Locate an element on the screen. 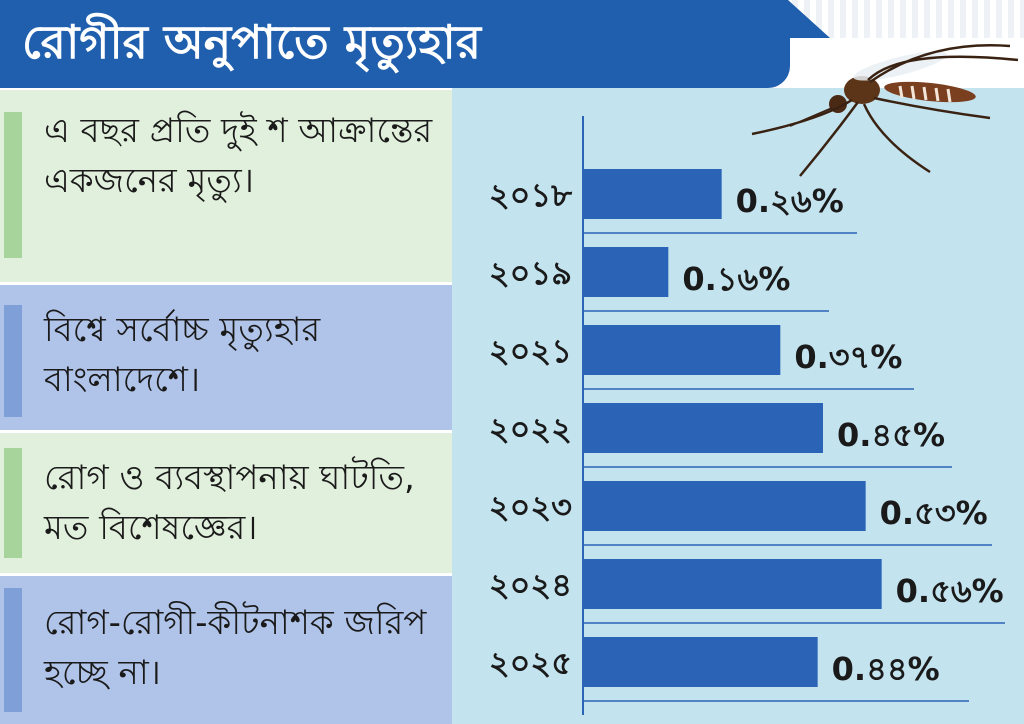 The width and height of the screenshot is (1024, 724). value-label: 0.৫৬% is located at coordinates (950, 591).